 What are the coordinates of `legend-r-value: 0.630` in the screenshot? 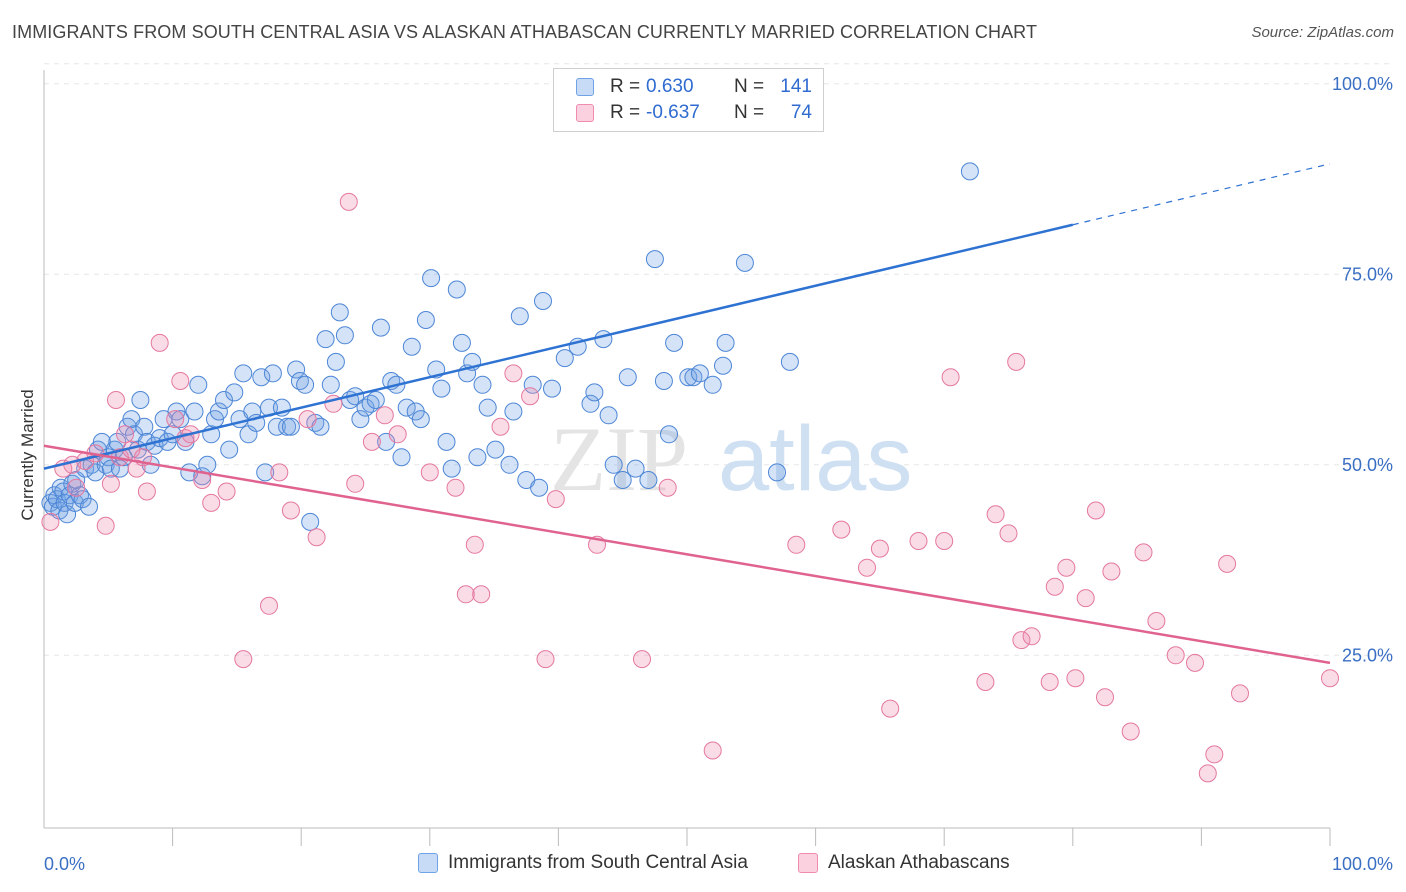 It's located at (670, 86).